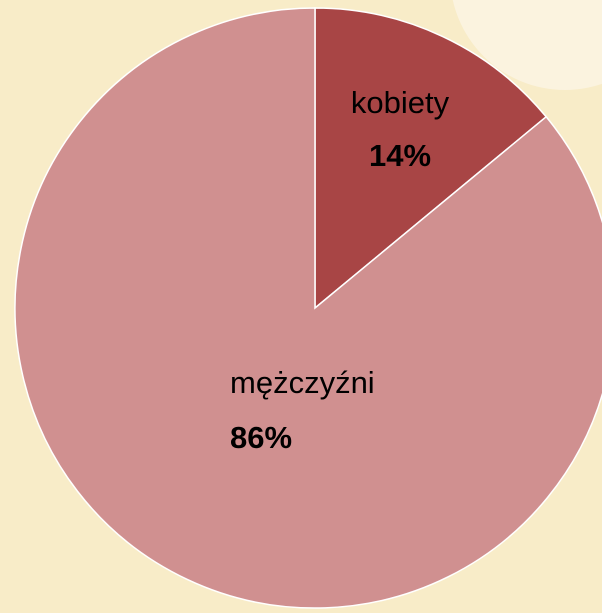 This screenshot has width=602, height=613. I want to click on background-decoration, so click(527, 45).